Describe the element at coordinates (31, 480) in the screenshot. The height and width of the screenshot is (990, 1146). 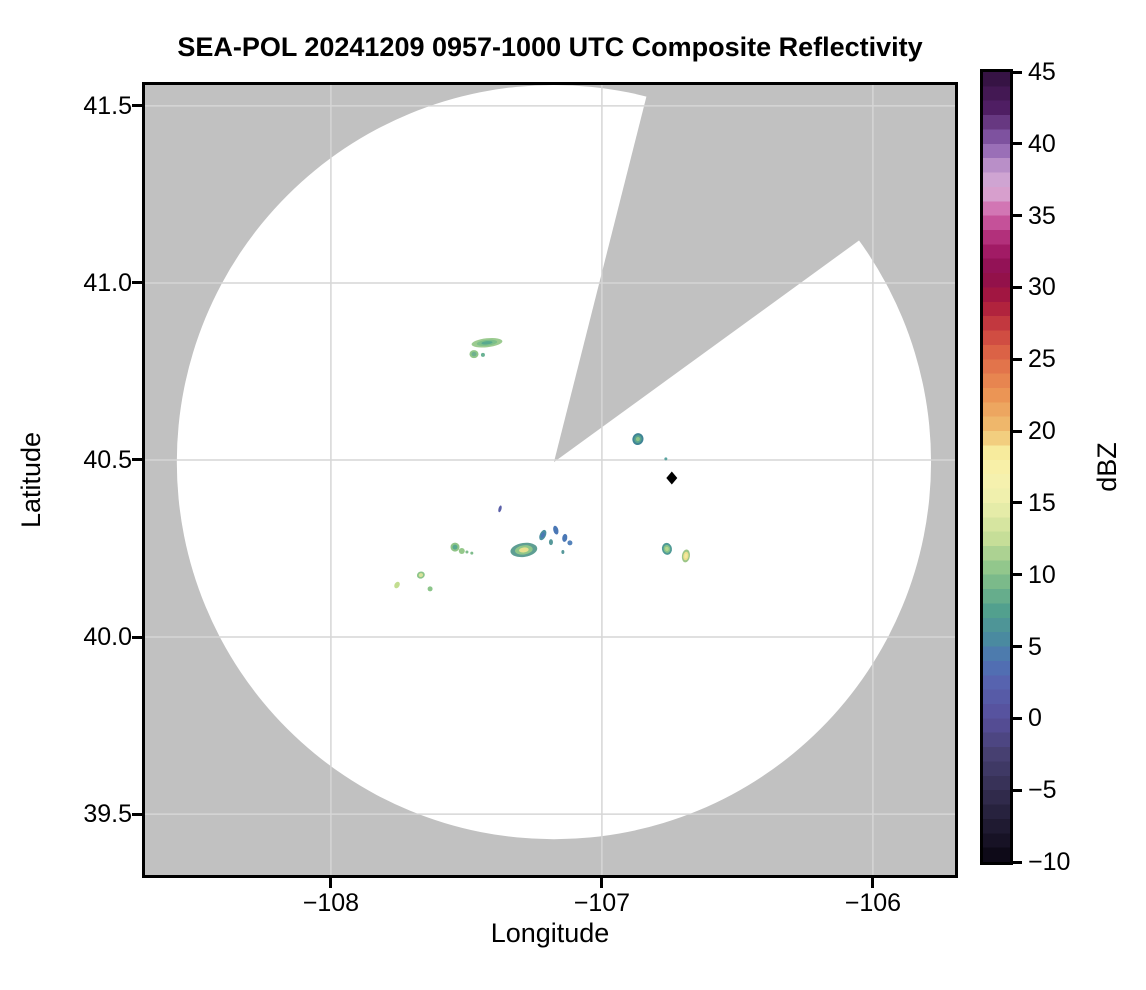
I see `y-axis-label: Latitude` at that location.